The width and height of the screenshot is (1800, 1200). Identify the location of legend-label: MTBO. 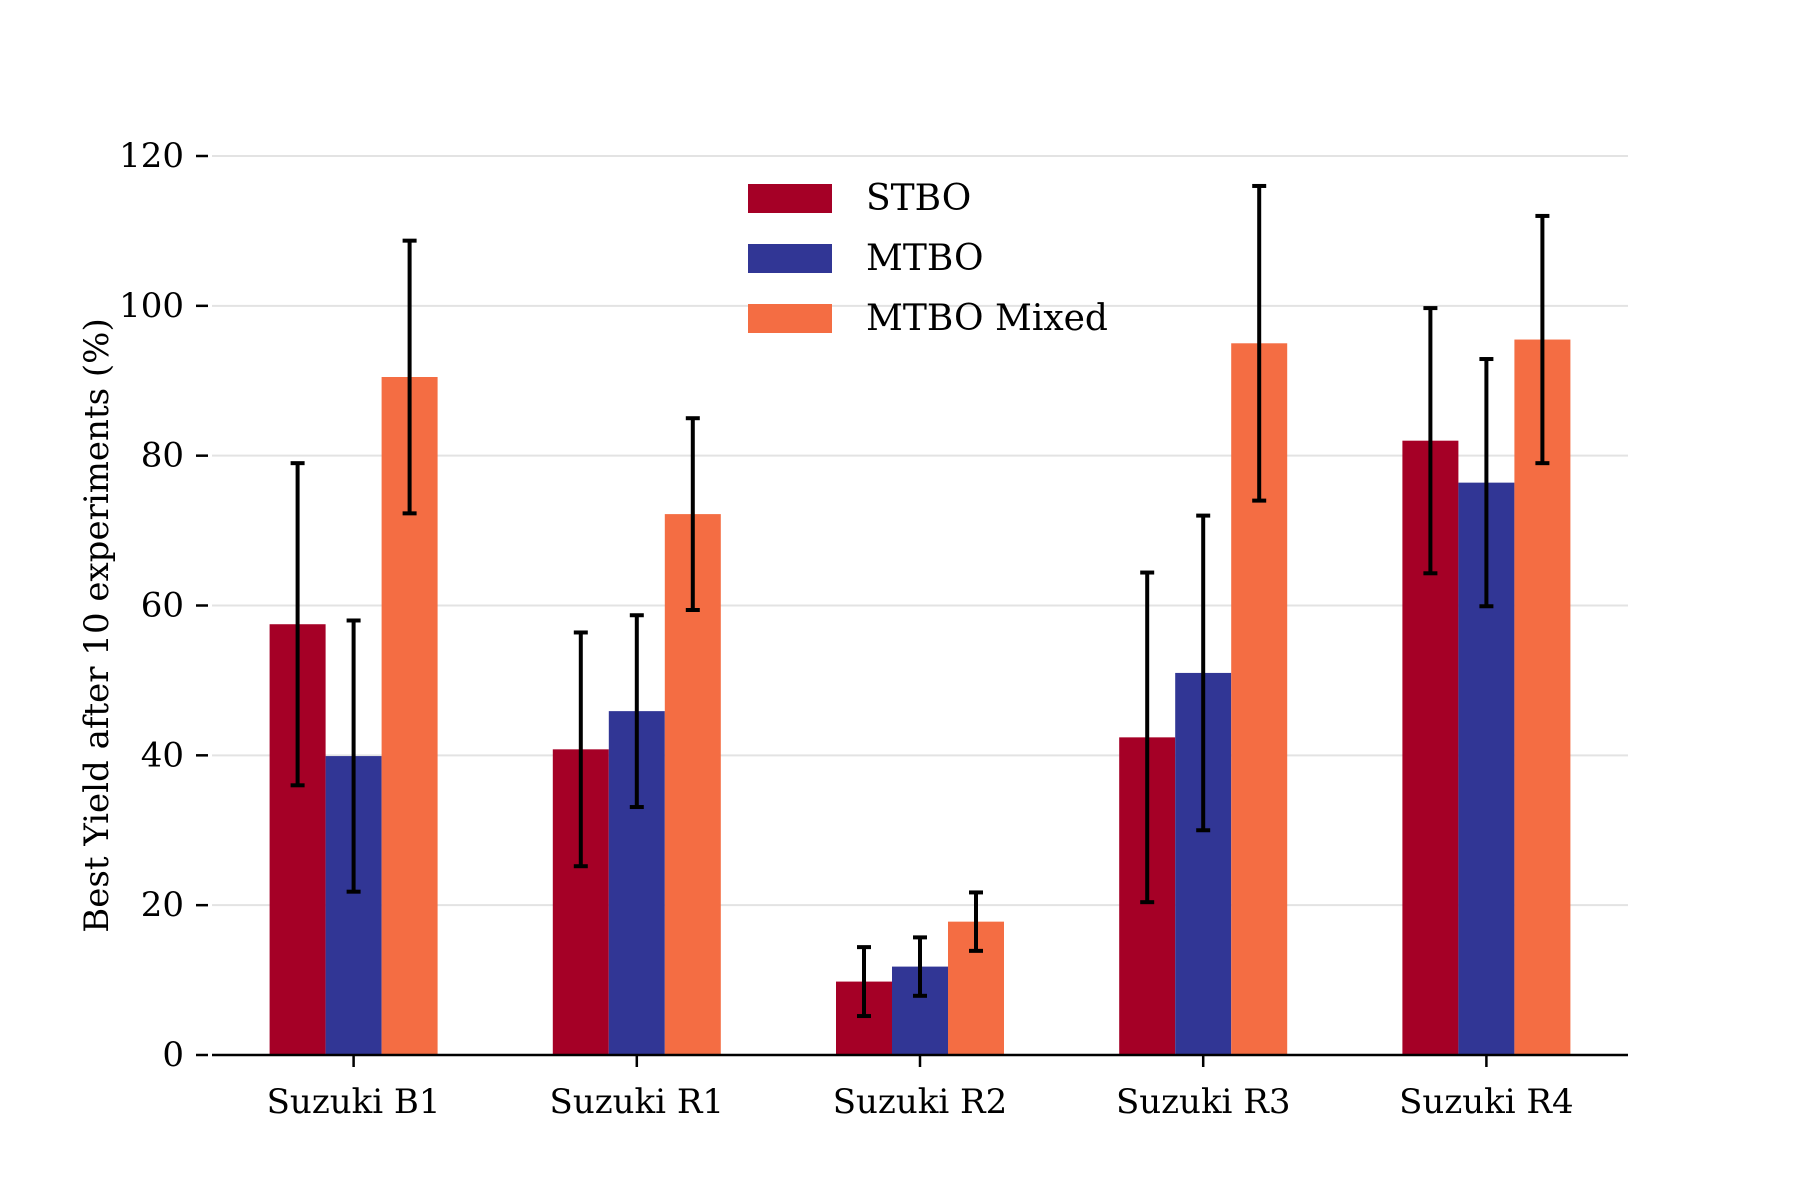
(925, 258).